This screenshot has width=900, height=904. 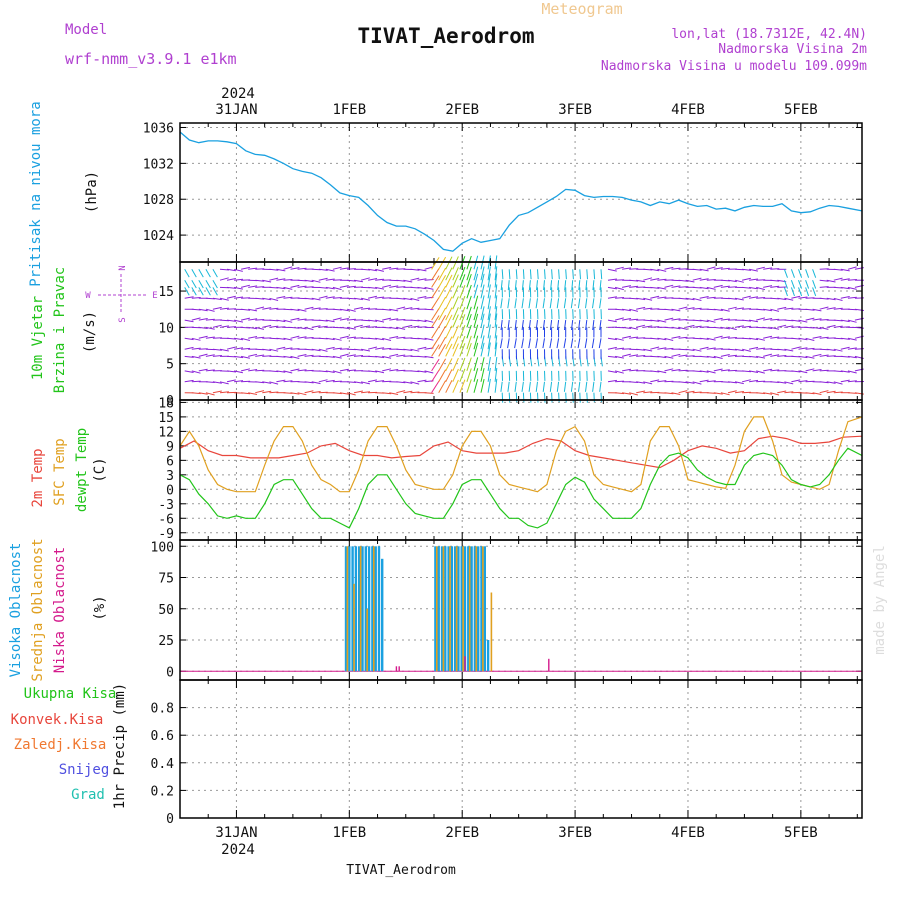 I want to click on temp-unit: (C), so click(x=100, y=469).